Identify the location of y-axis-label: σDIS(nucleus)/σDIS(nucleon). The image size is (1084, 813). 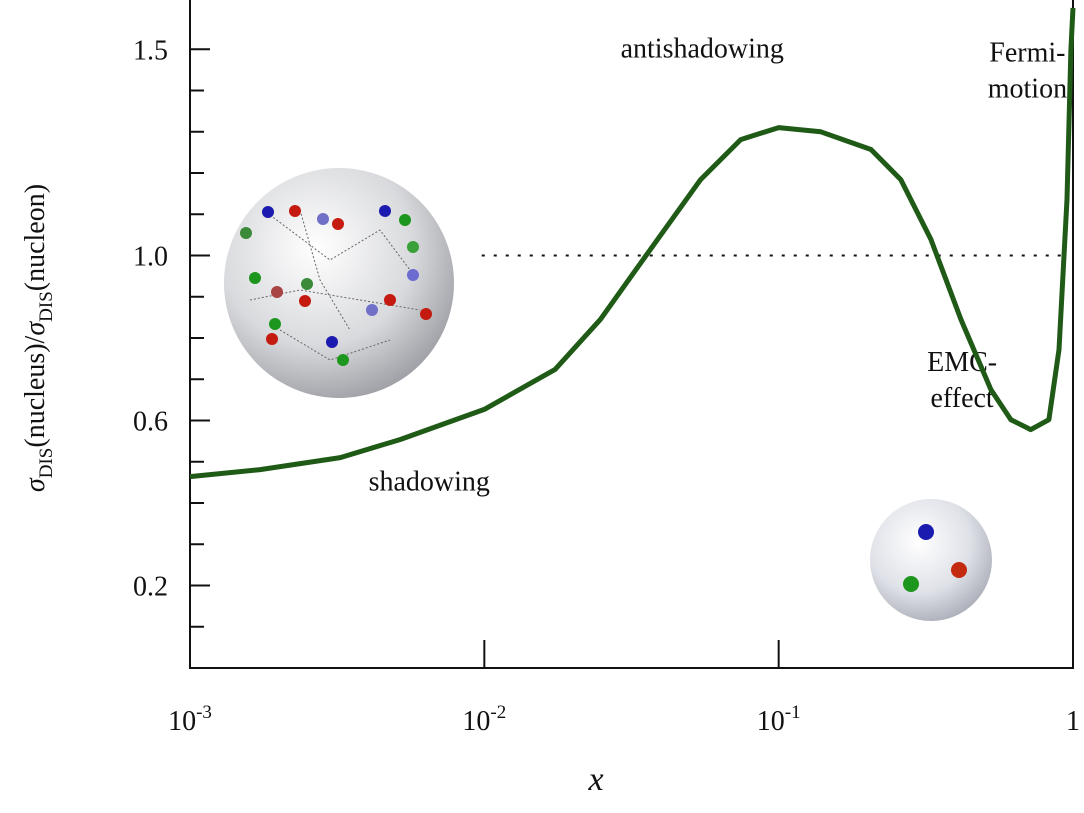
(38, 338).